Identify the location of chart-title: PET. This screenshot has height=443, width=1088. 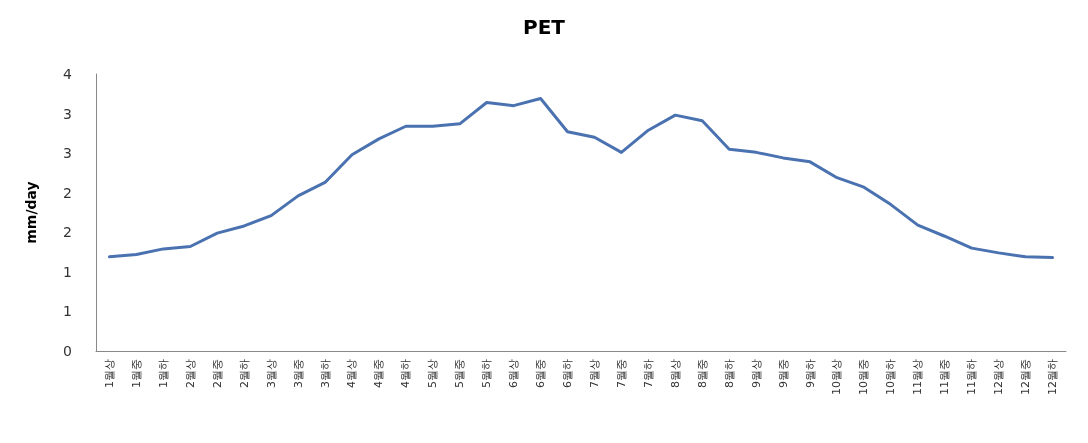
(544, 27).